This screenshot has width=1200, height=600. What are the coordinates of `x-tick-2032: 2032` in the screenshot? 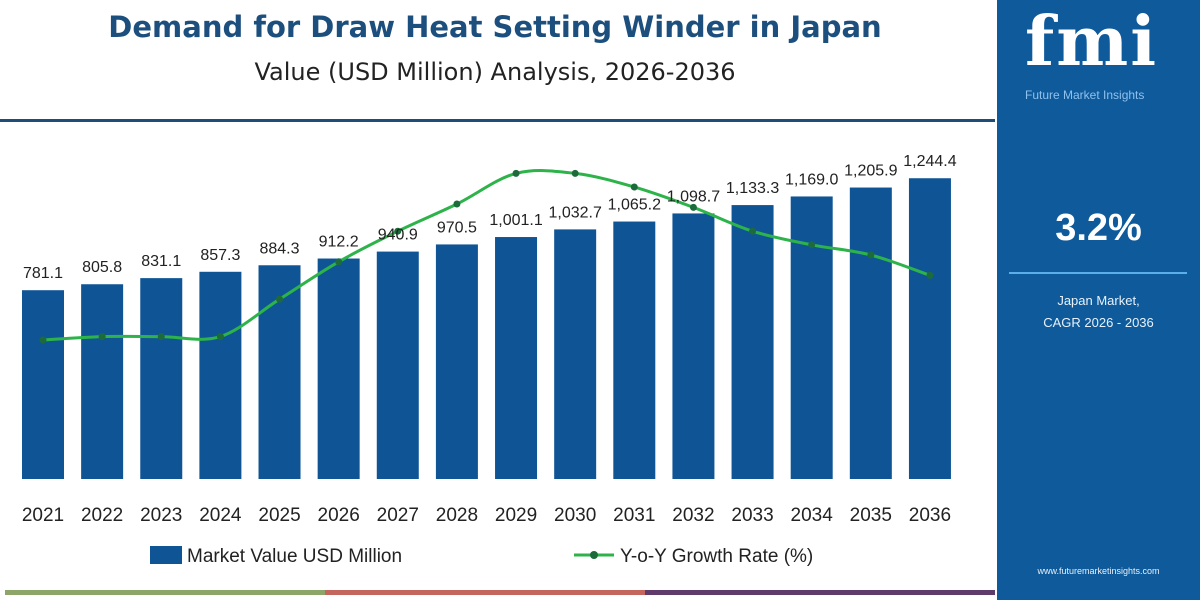 It's located at (693, 515).